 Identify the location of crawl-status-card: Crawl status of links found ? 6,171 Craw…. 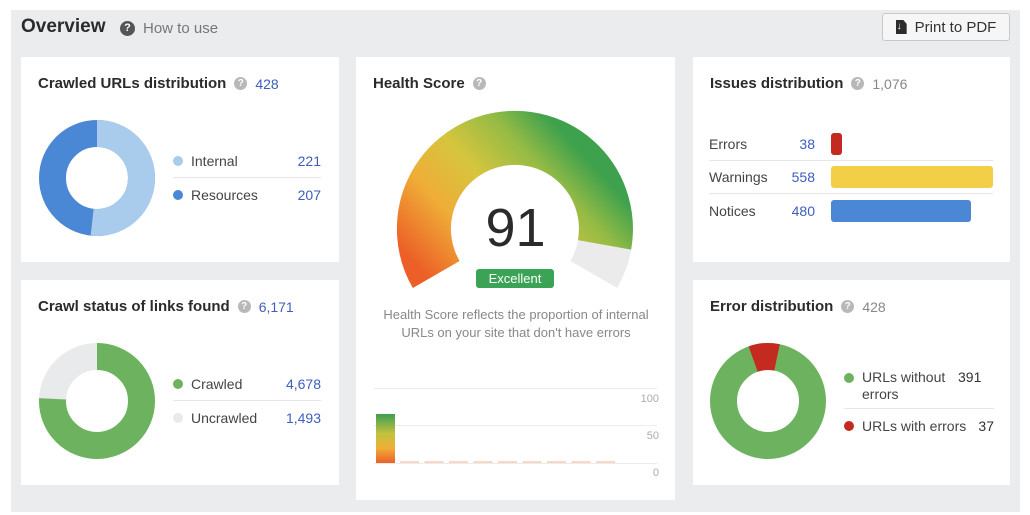
(180, 382).